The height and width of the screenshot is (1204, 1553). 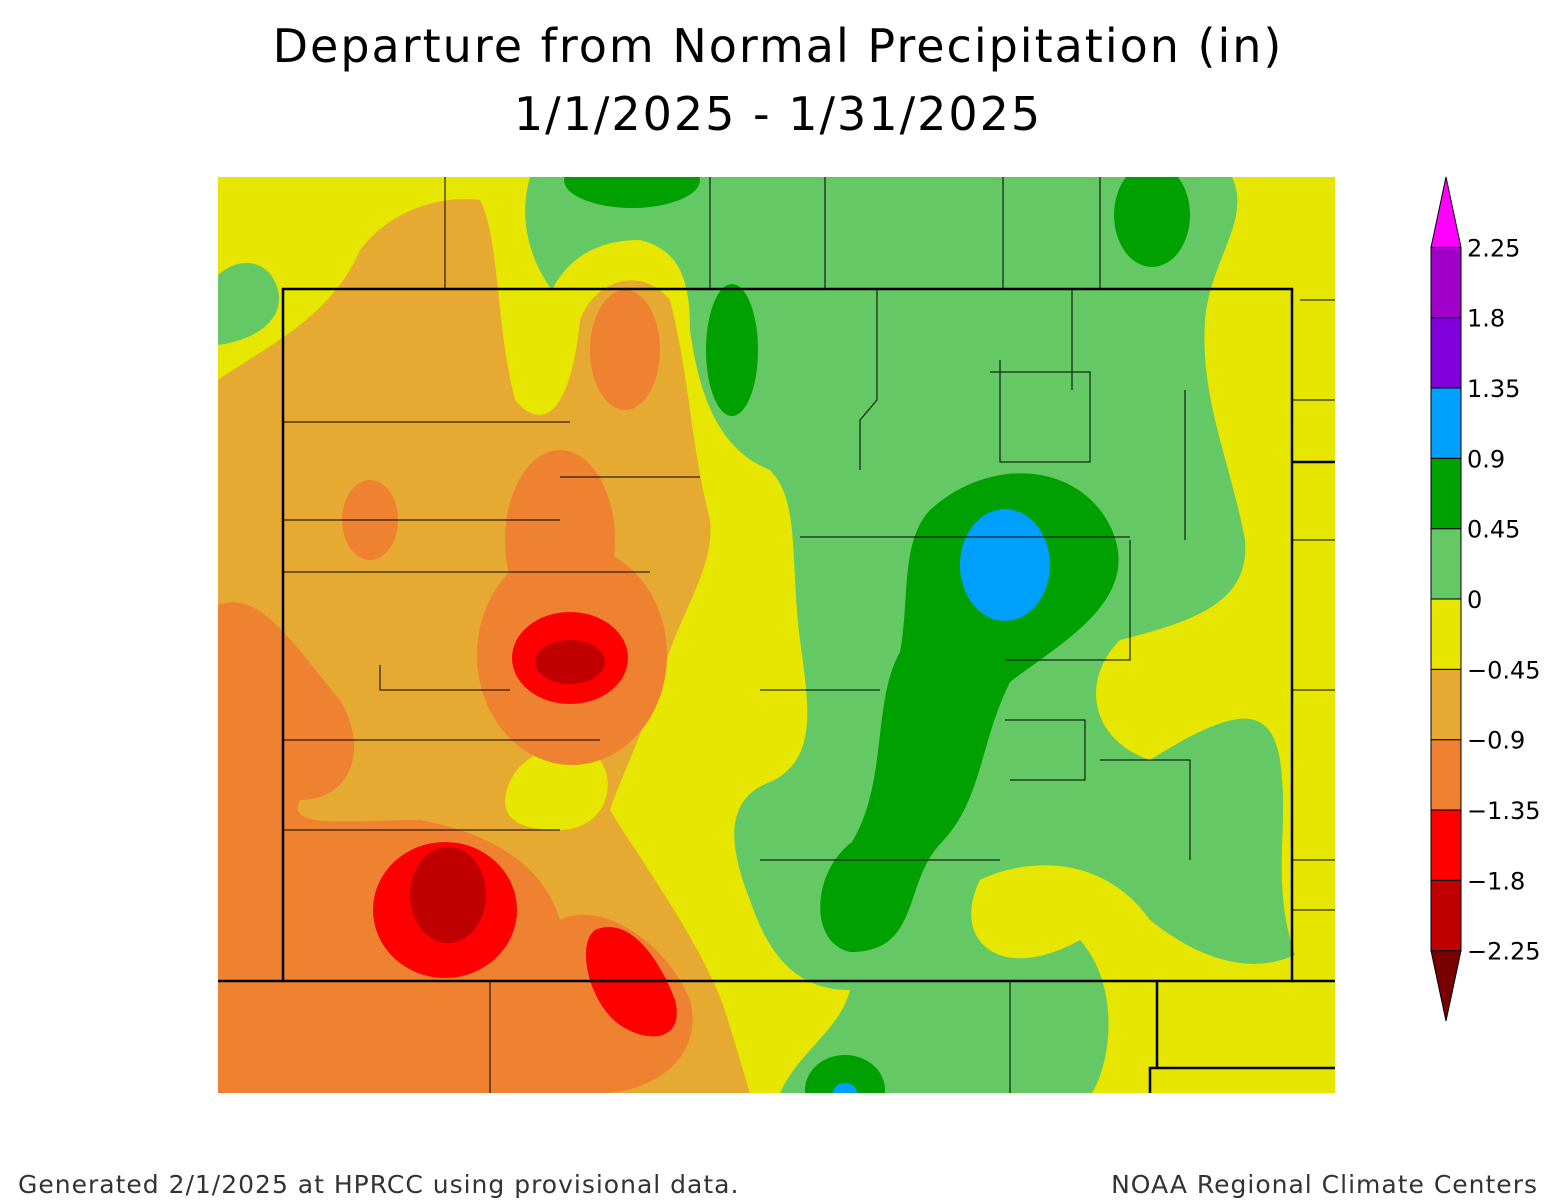 What do you see at coordinates (1496, 741) in the screenshot?
I see `legend-label: −0.9` at bounding box center [1496, 741].